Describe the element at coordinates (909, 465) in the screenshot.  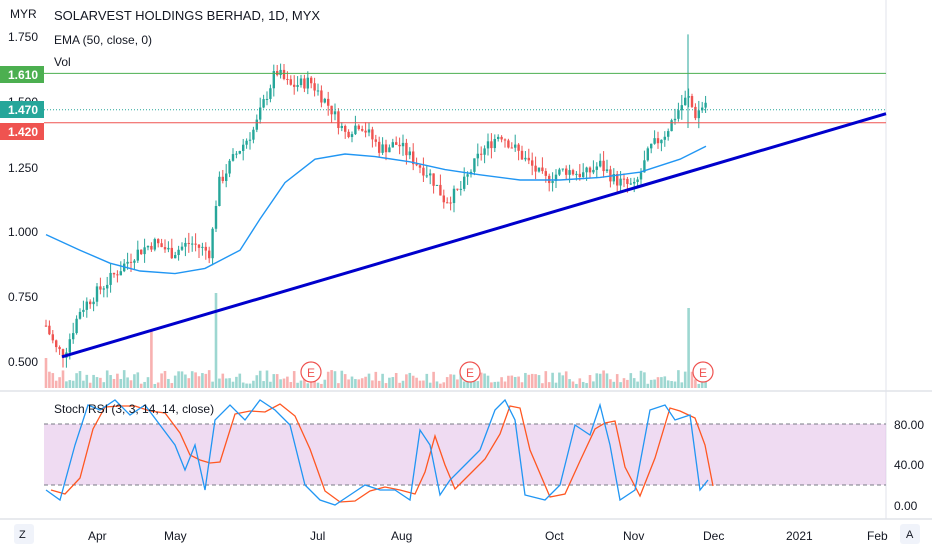
I see `stoch-tick: 40.00` at that location.